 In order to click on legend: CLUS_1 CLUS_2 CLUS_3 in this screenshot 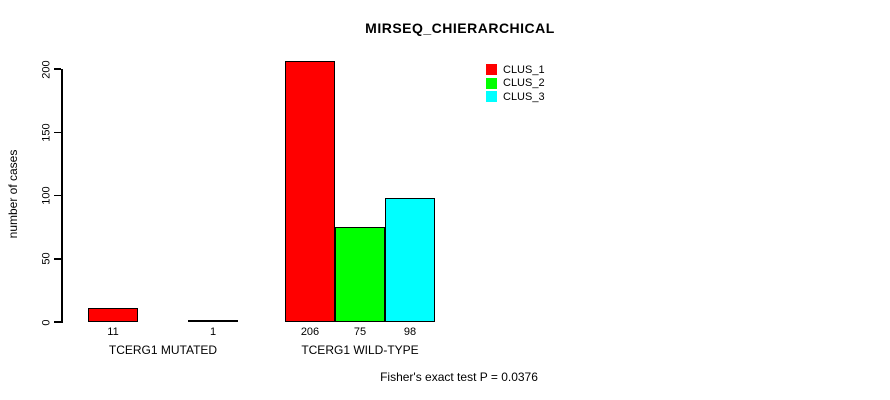, I will do `click(515, 83)`.